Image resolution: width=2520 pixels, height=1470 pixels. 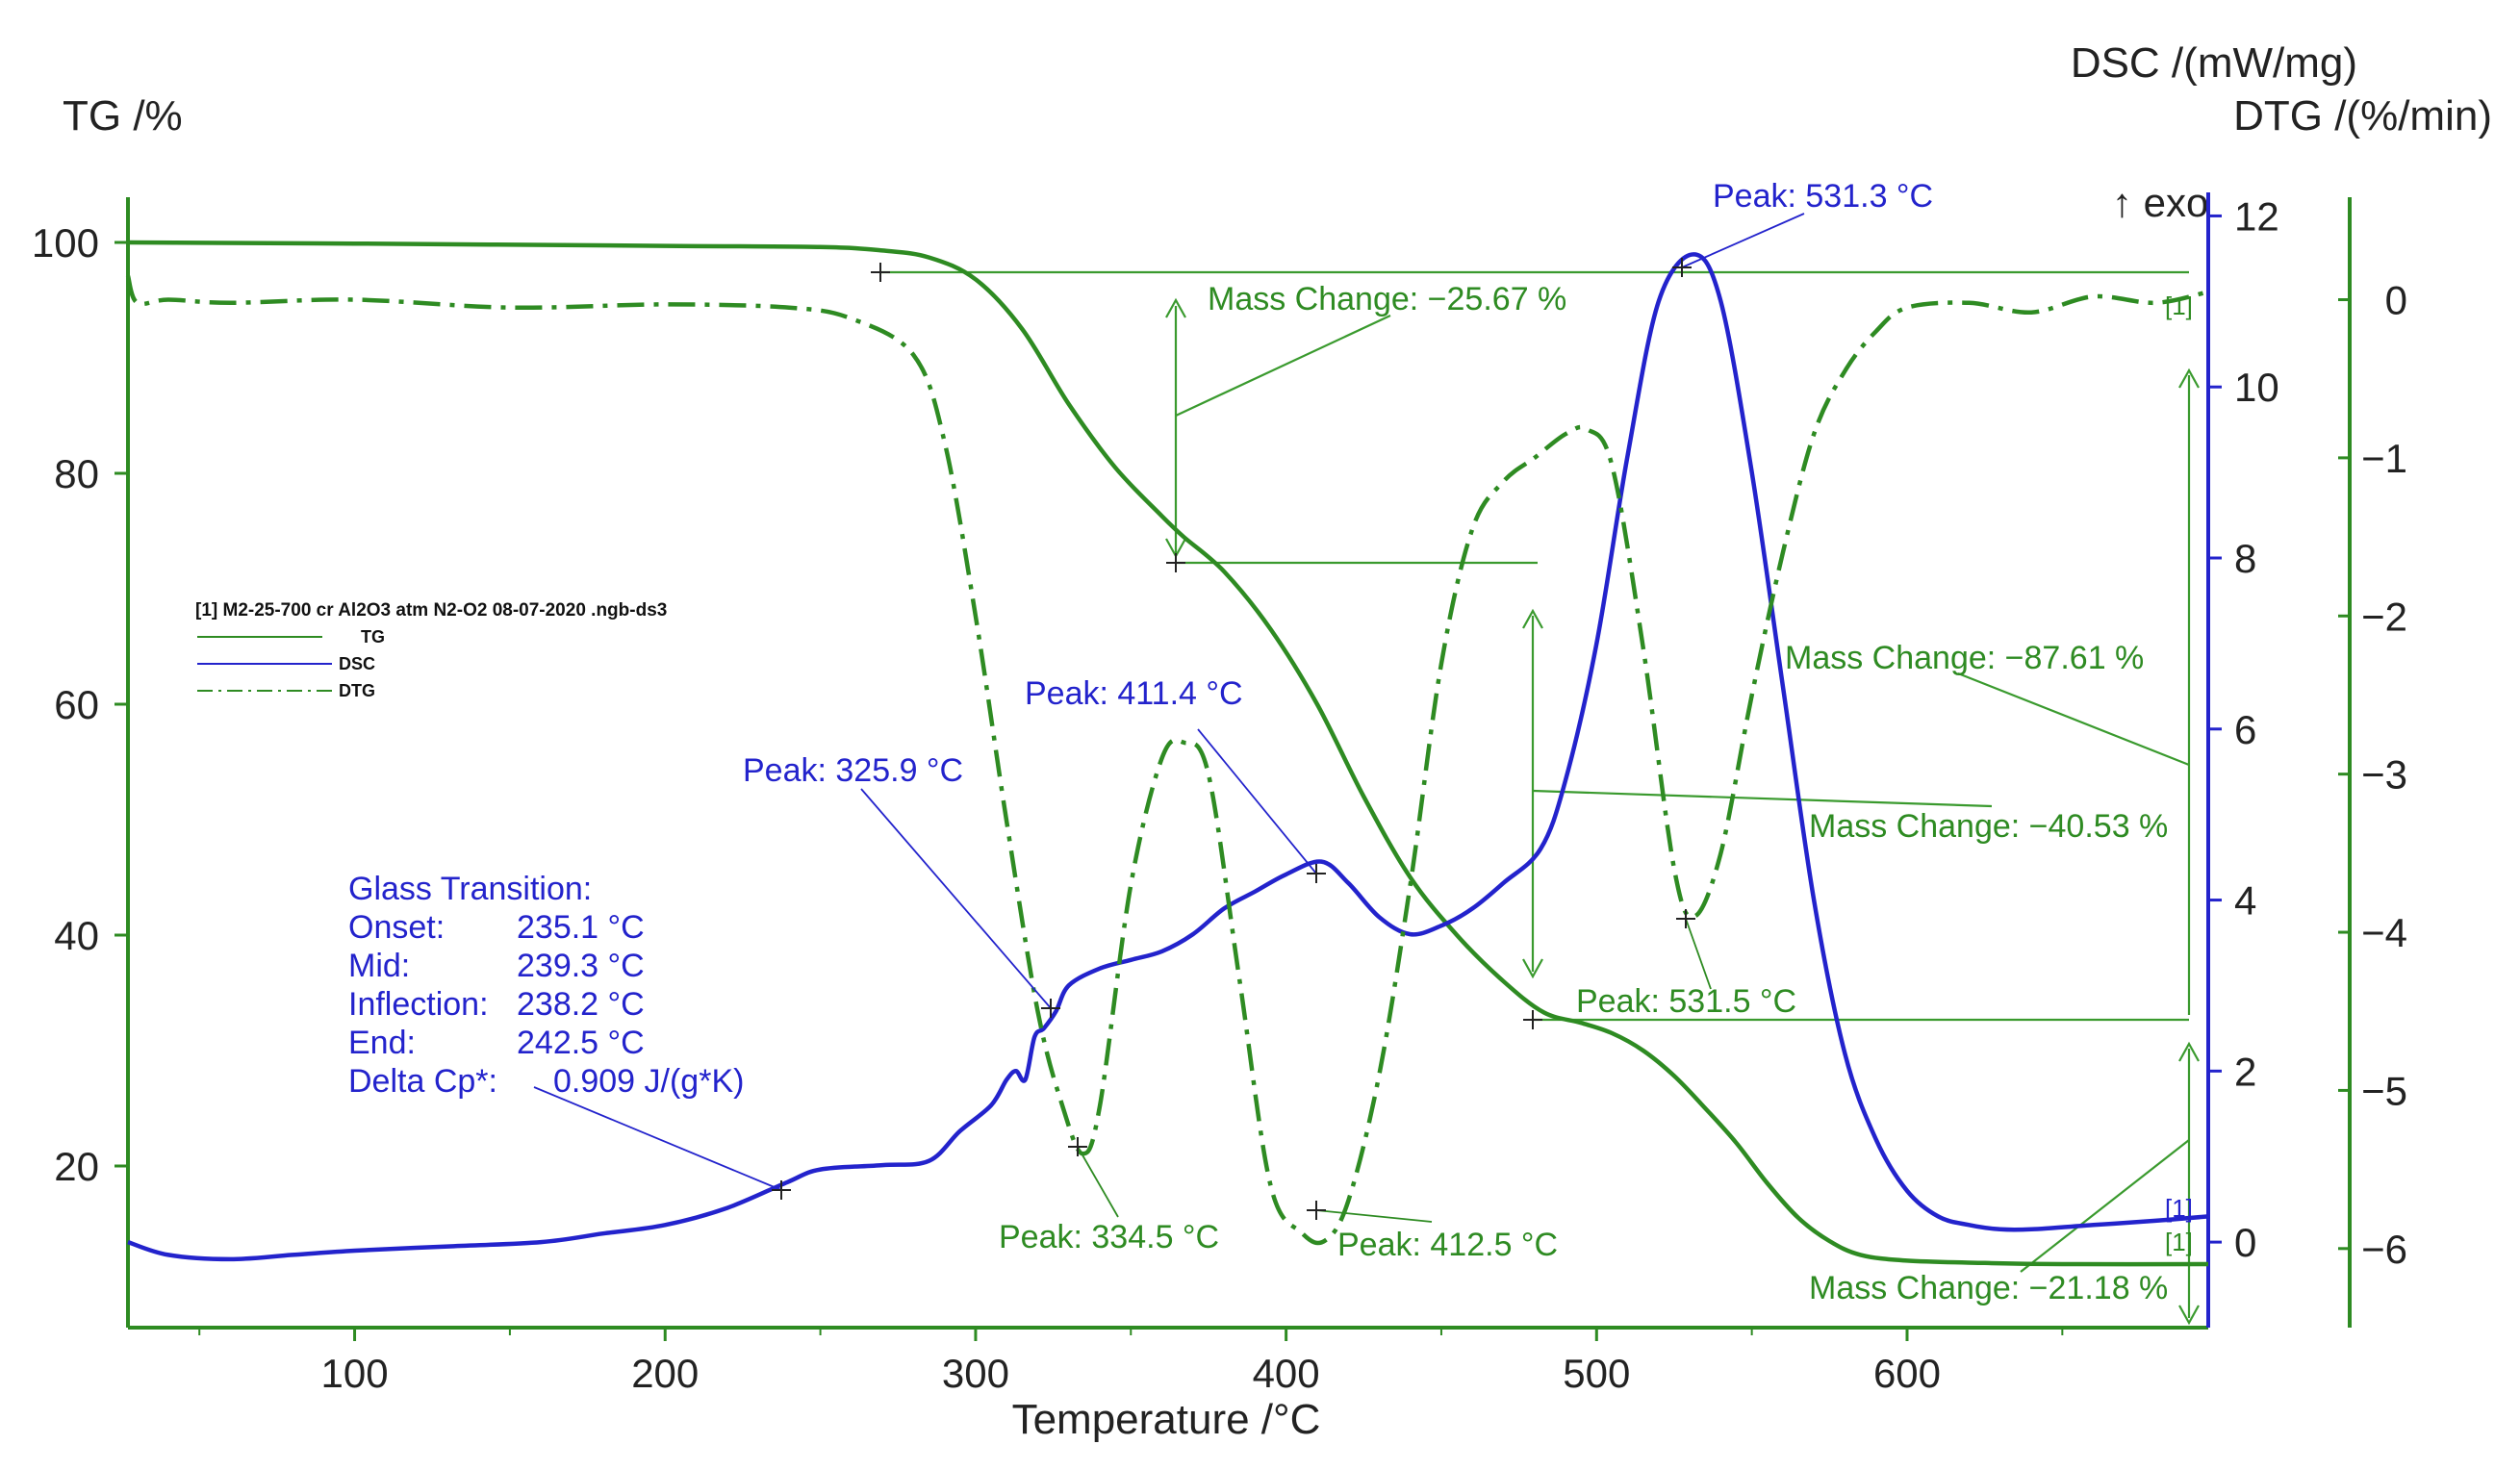 What do you see at coordinates (123, 115) in the screenshot?
I see `tg-axis-title: TG /%` at bounding box center [123, 115].